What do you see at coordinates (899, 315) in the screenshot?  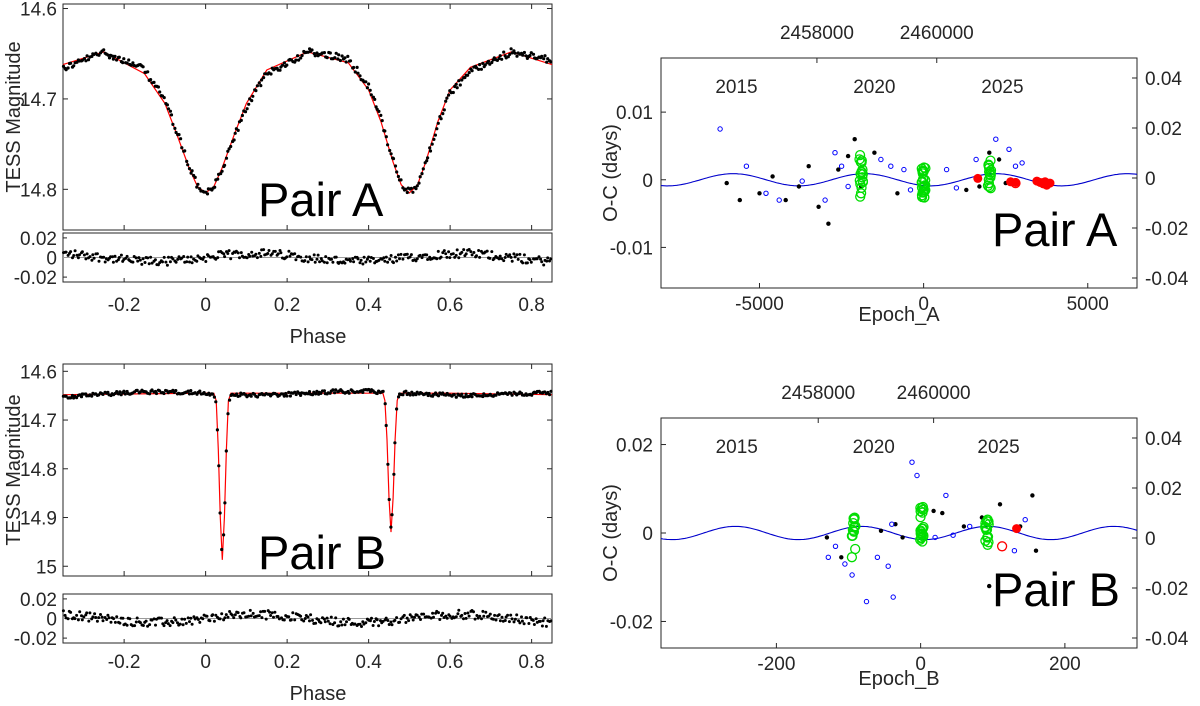 I see `pair-a-oc-xlabel: Epoch_A` at bounding box center [899, 315].